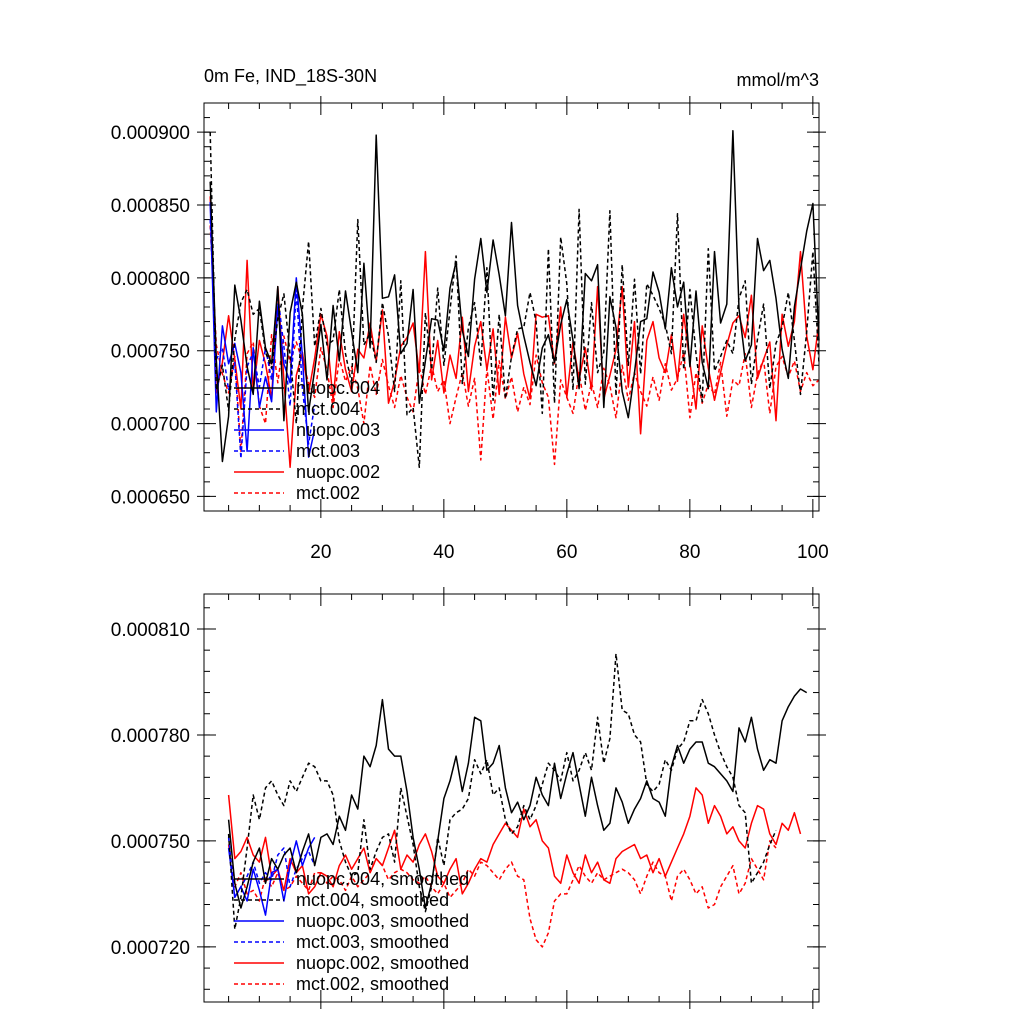 This screenshot has height=1024, width=1024. I want to click on legend-label: mct.002, so click(328, 493).